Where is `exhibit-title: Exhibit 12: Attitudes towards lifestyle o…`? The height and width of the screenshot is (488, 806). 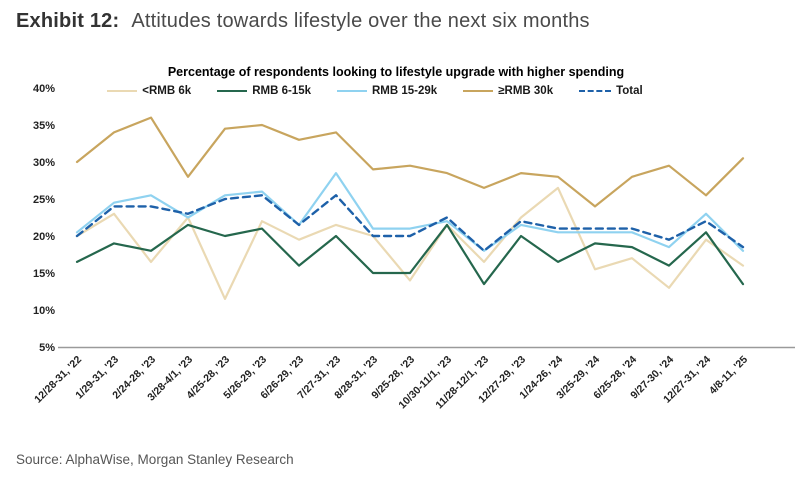
exhibit-title: Exhibit 12: Attitudes towards lifestyle o… is located at coordinates (303, 21).